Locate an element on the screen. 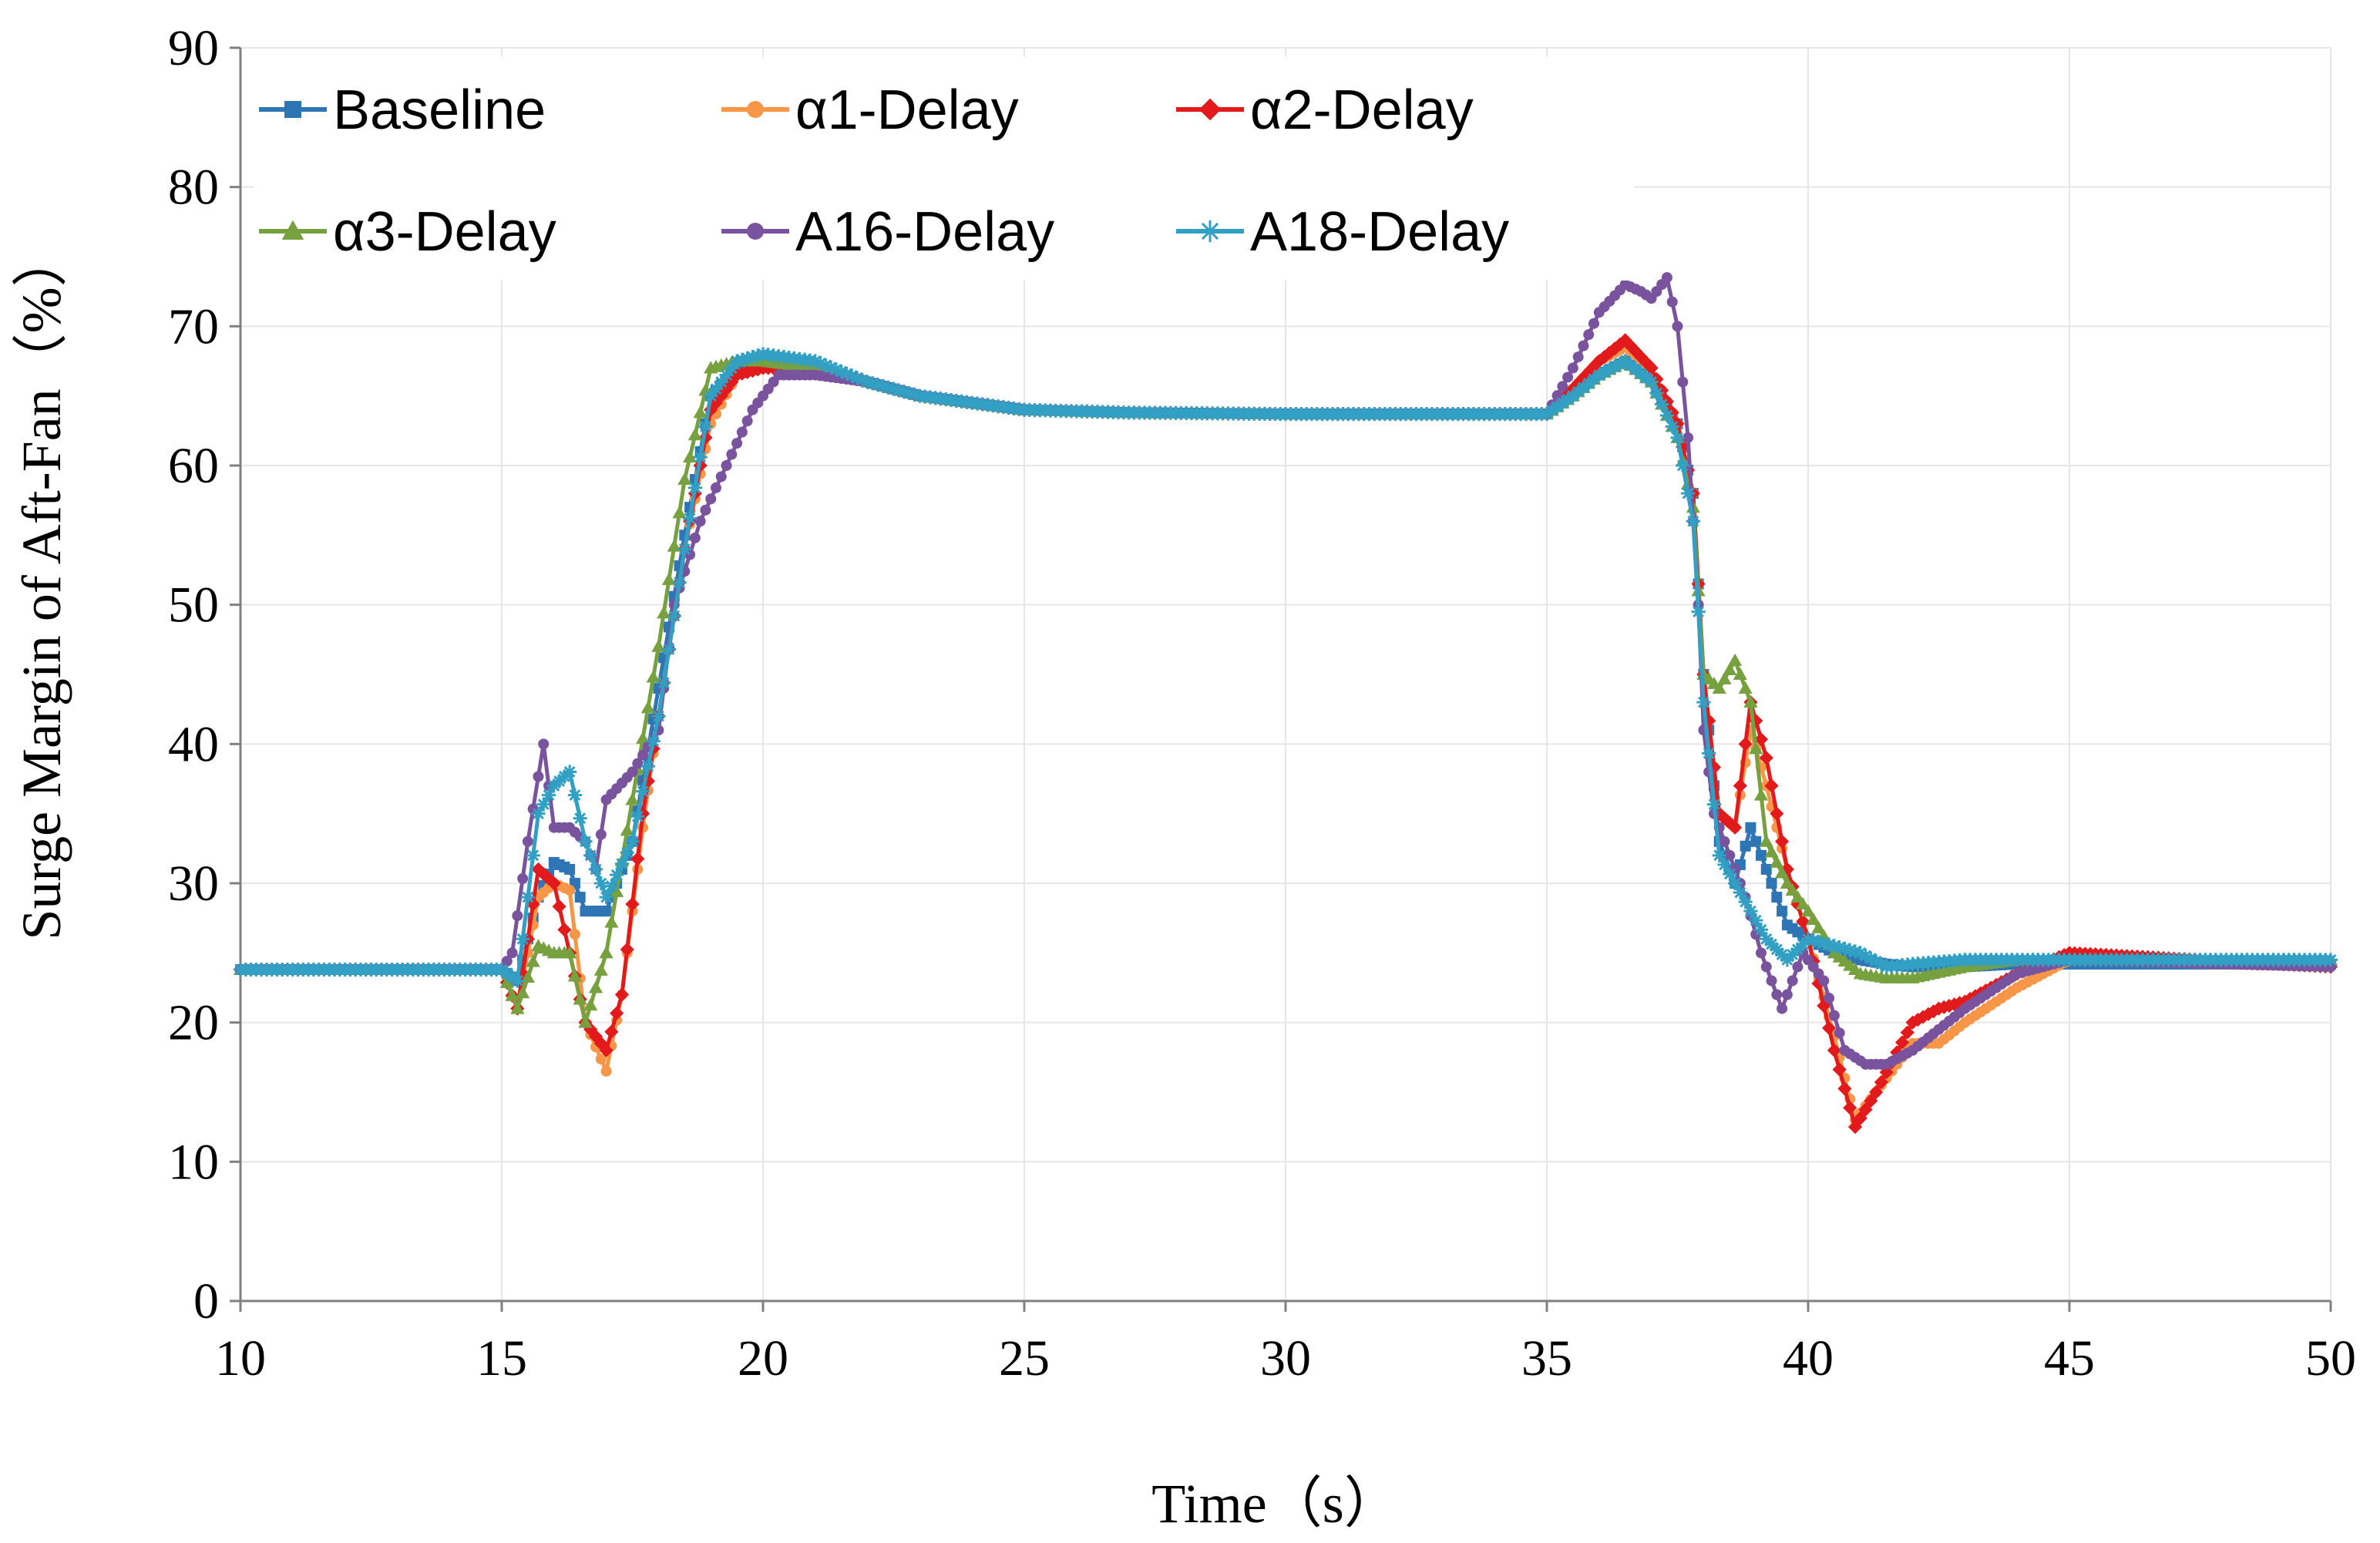 This screenshot has width=2380, height=1543. point-α2-Delay-306 is located at coordinates (1839, 1069).